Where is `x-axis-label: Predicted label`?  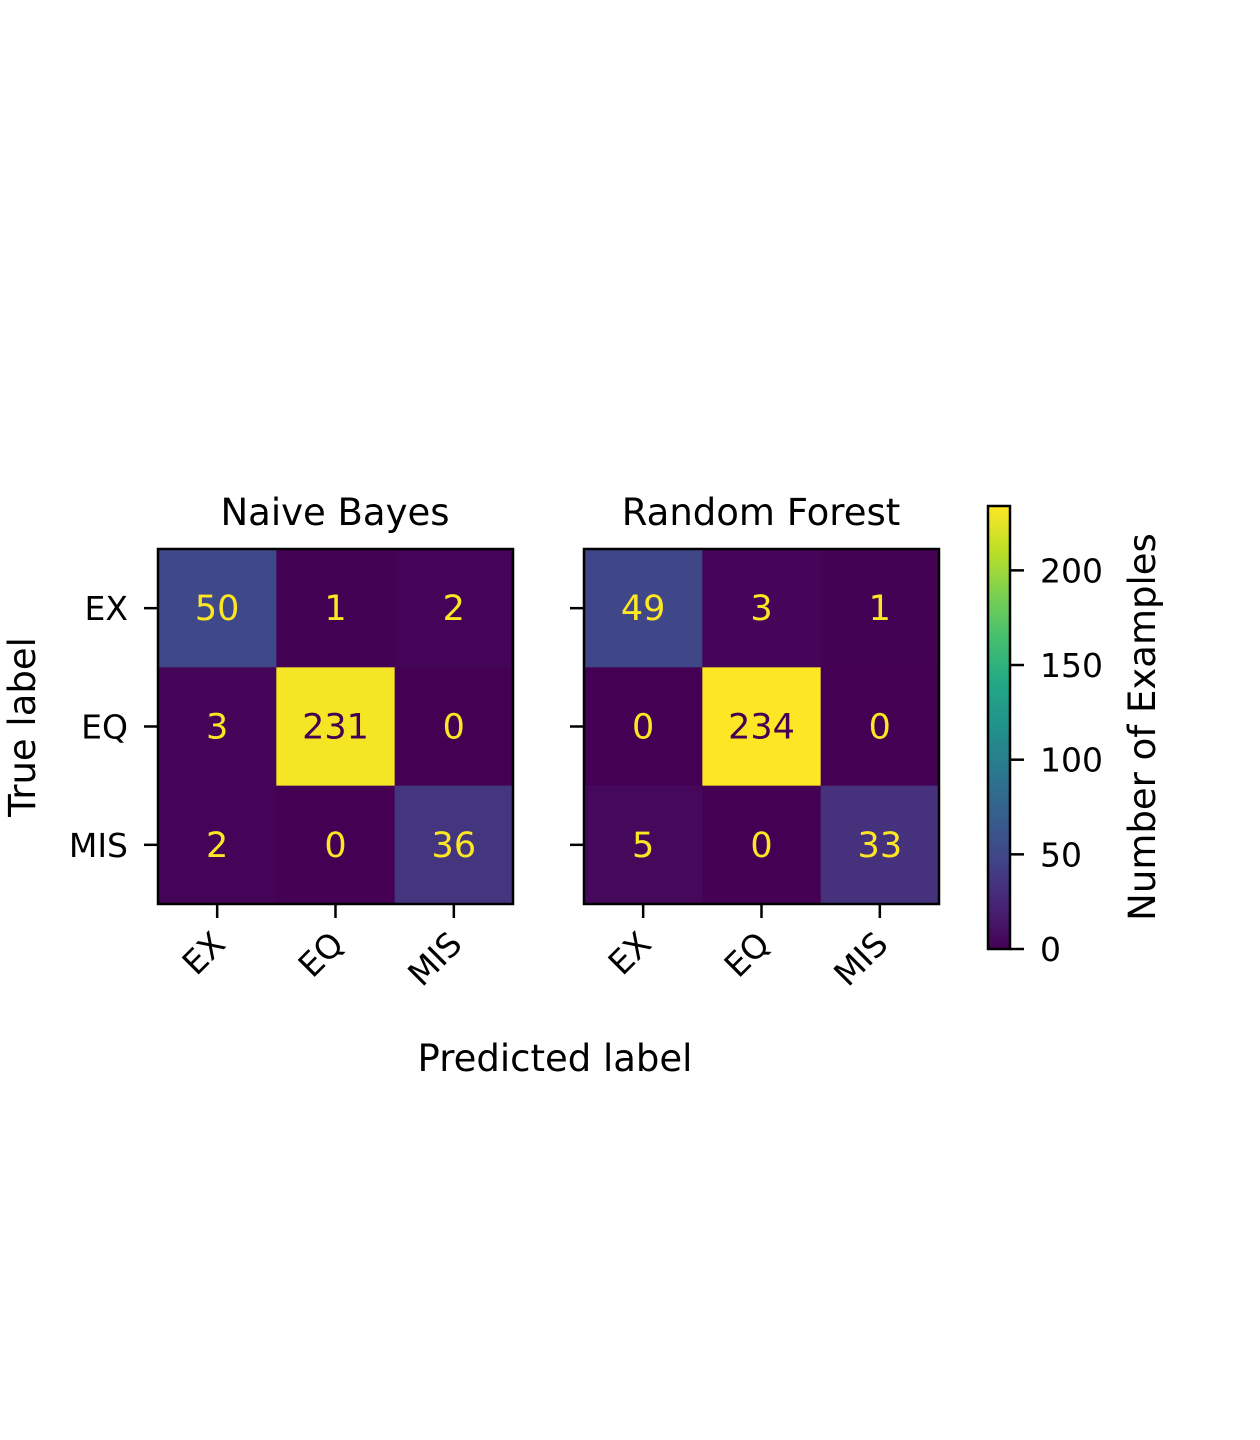
x-axis-label: Predicted label is located at coordinates (555, 1058).